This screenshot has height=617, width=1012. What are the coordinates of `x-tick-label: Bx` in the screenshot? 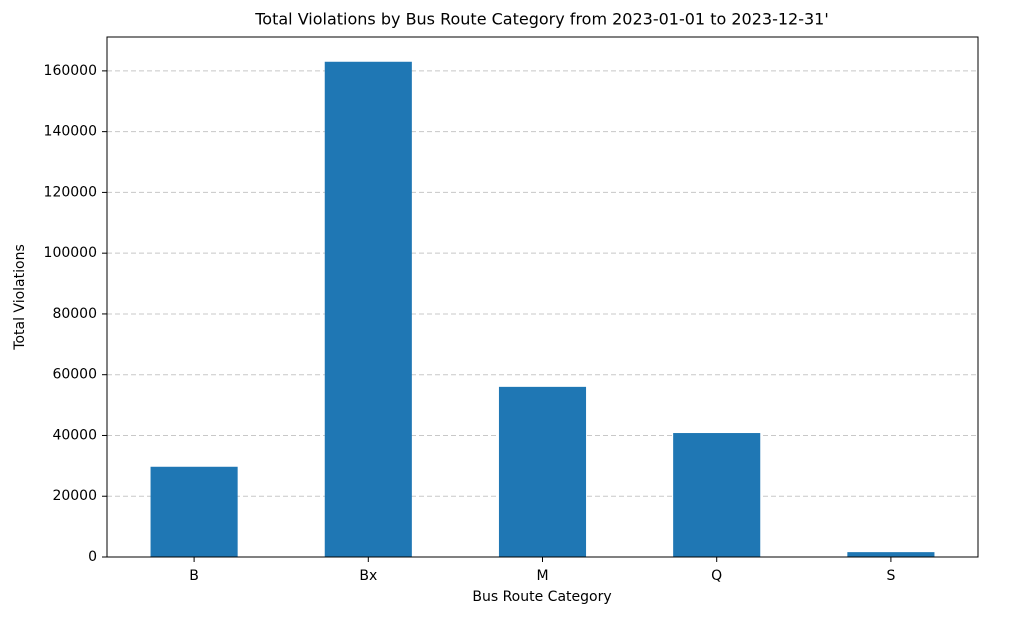 It's located at (368, 576).